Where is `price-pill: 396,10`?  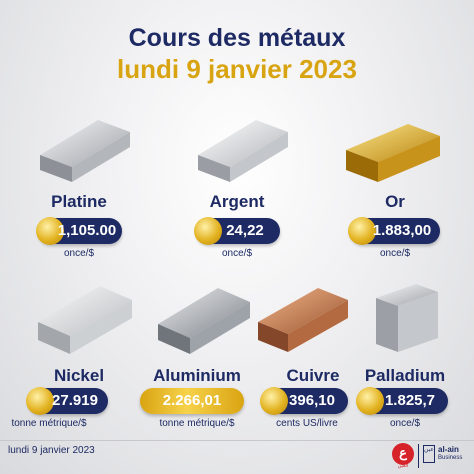 price-pill: 396,10 is located at coordinates (304, 401).